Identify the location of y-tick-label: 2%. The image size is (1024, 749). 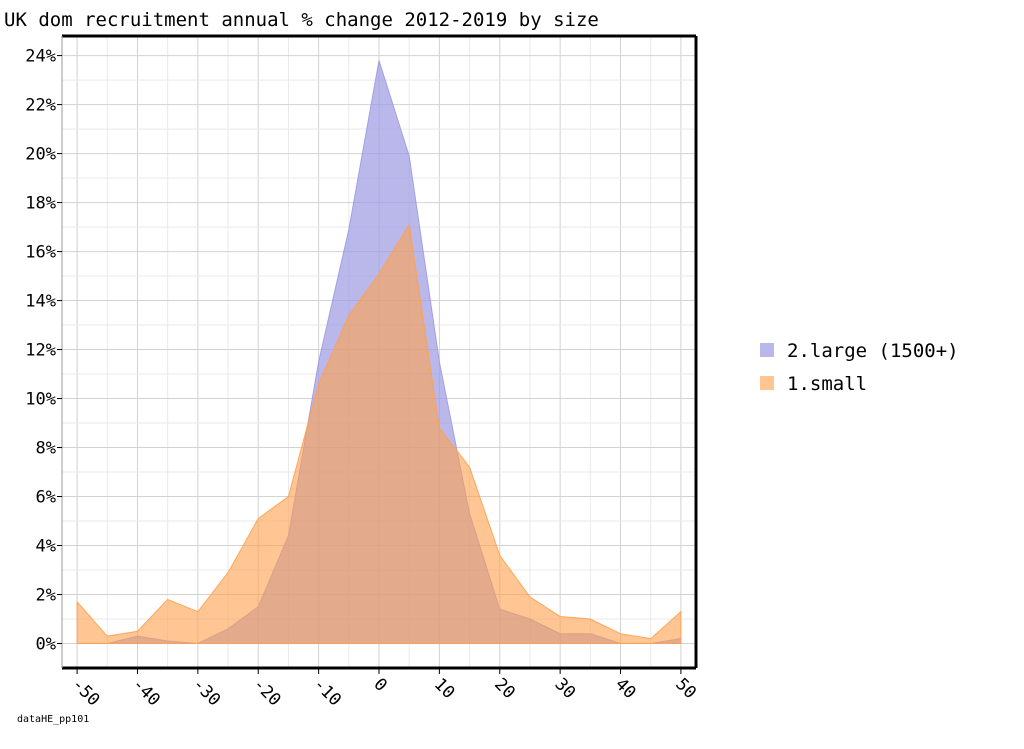
(46, 596).